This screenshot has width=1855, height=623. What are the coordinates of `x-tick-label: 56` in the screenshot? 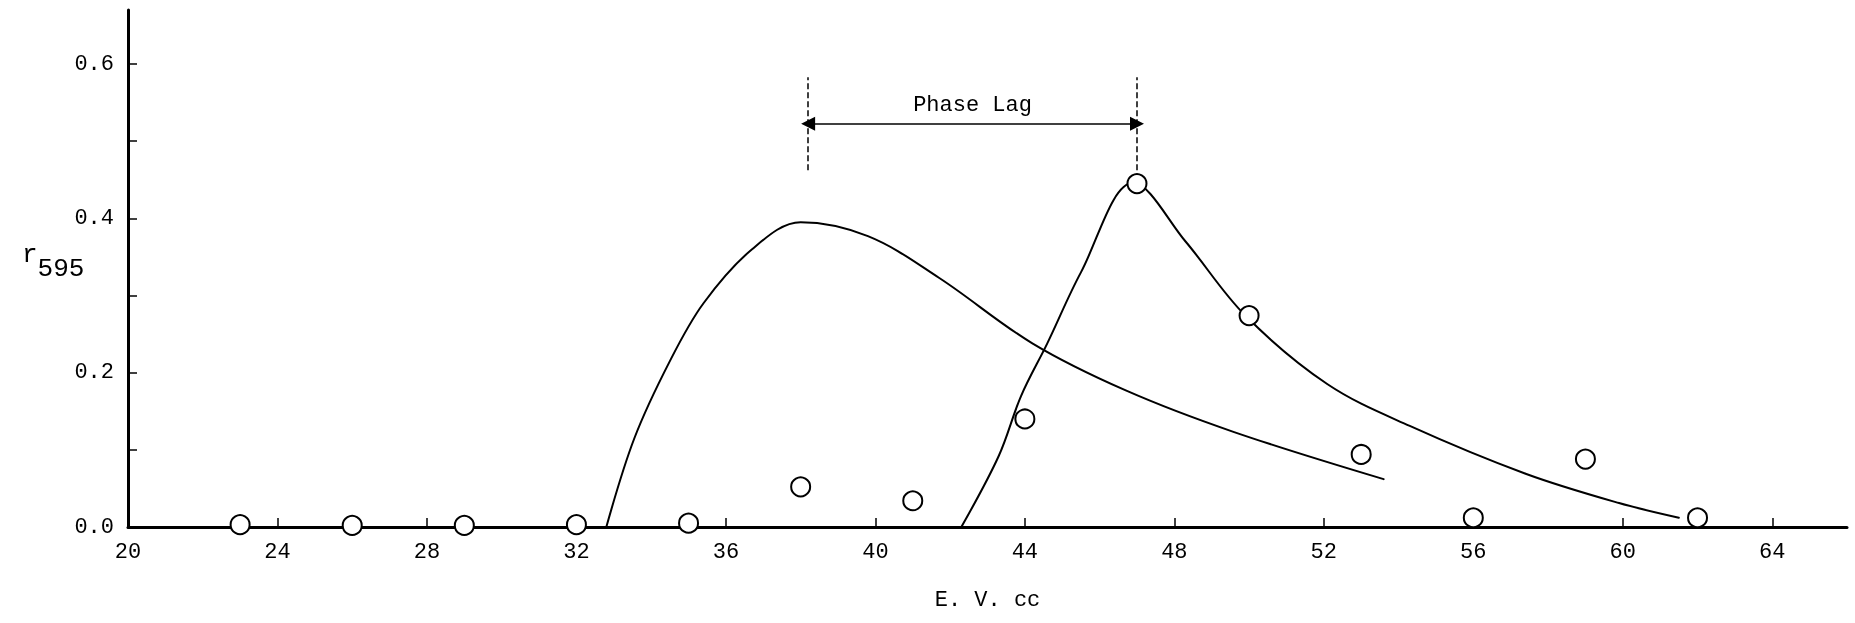 It's located at (1473, 552).